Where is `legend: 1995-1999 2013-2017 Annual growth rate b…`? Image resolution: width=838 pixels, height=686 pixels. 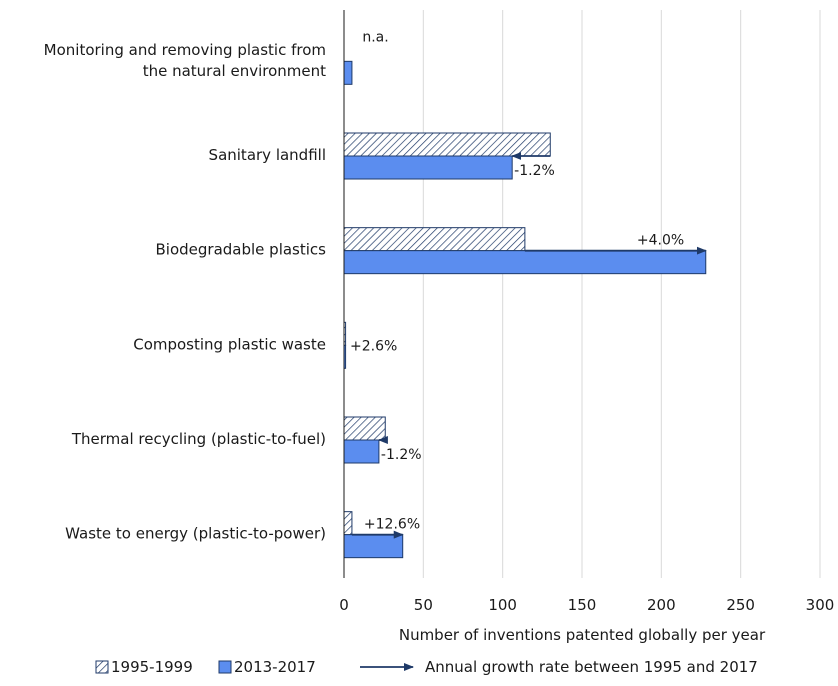
legend: 1995-1999 2013-2017 Annual growth rate b… is located at coordinates (426, 667).